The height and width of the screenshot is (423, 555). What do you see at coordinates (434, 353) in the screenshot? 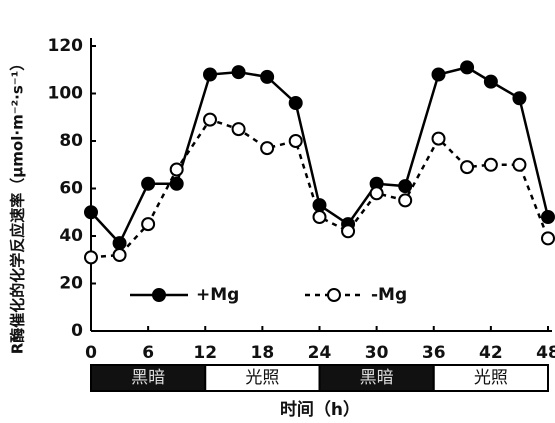
I see `x-tick-label: 36` at bounding box center [434, 353].